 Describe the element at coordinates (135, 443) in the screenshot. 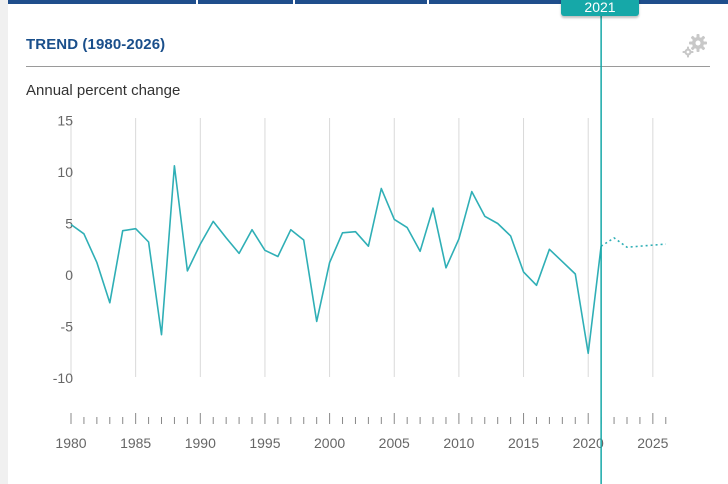

I see `x-tick-label: 1985` at that location.